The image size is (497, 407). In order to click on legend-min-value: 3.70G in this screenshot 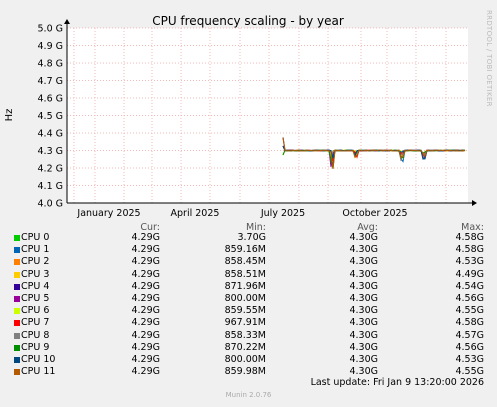, I will do `click(251, 237)`.